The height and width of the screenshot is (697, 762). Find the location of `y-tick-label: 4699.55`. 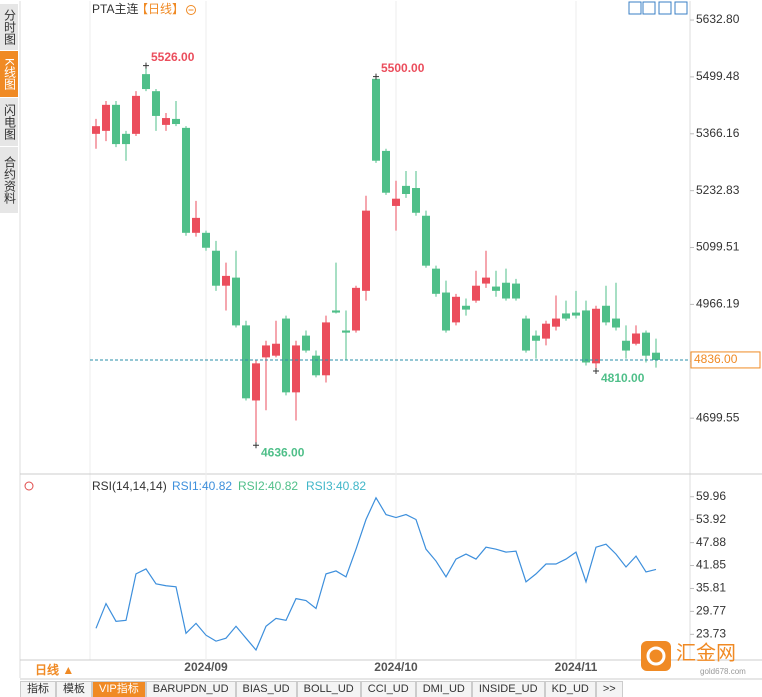

y-tick-label: 4699.55 is located at coordinates (718, 417).